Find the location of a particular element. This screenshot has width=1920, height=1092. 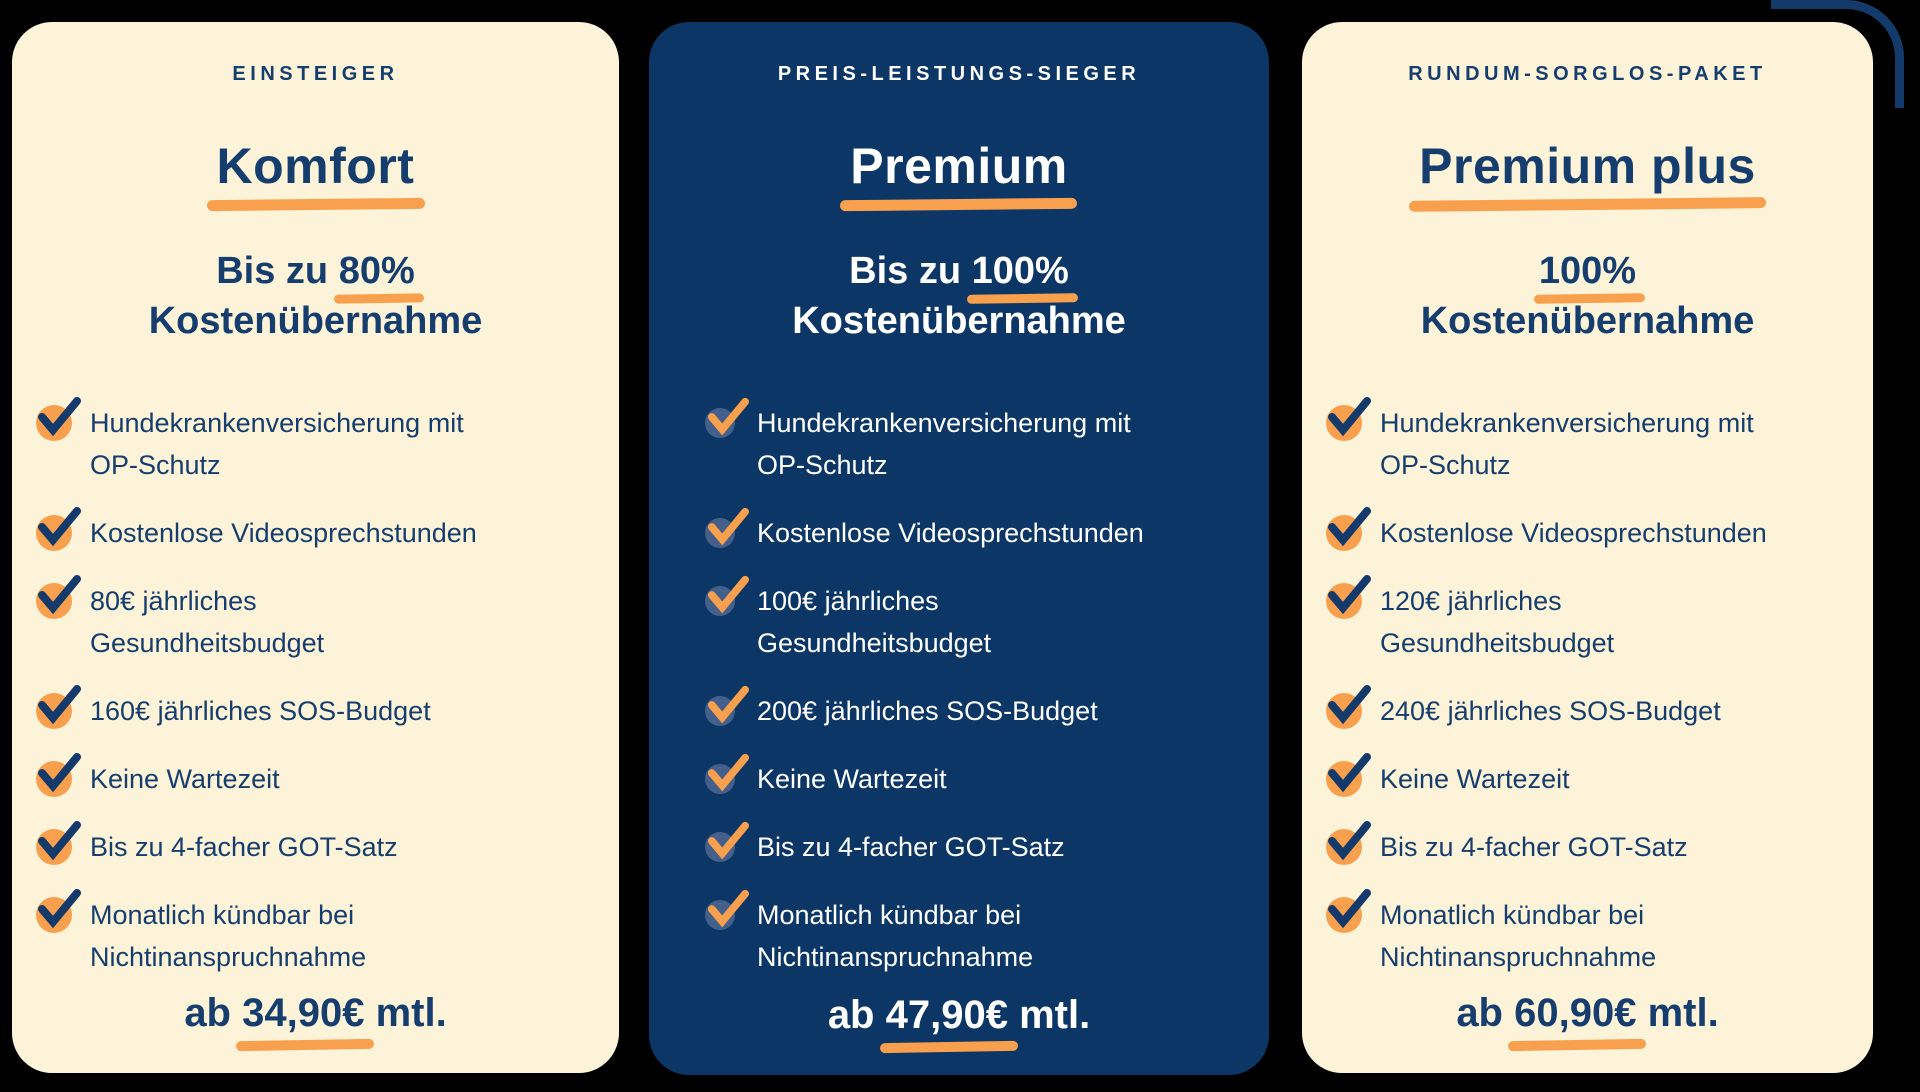

coverage-subtitle: Bis zu 100% Kostenübernahme is located at coordinates (959, 296).